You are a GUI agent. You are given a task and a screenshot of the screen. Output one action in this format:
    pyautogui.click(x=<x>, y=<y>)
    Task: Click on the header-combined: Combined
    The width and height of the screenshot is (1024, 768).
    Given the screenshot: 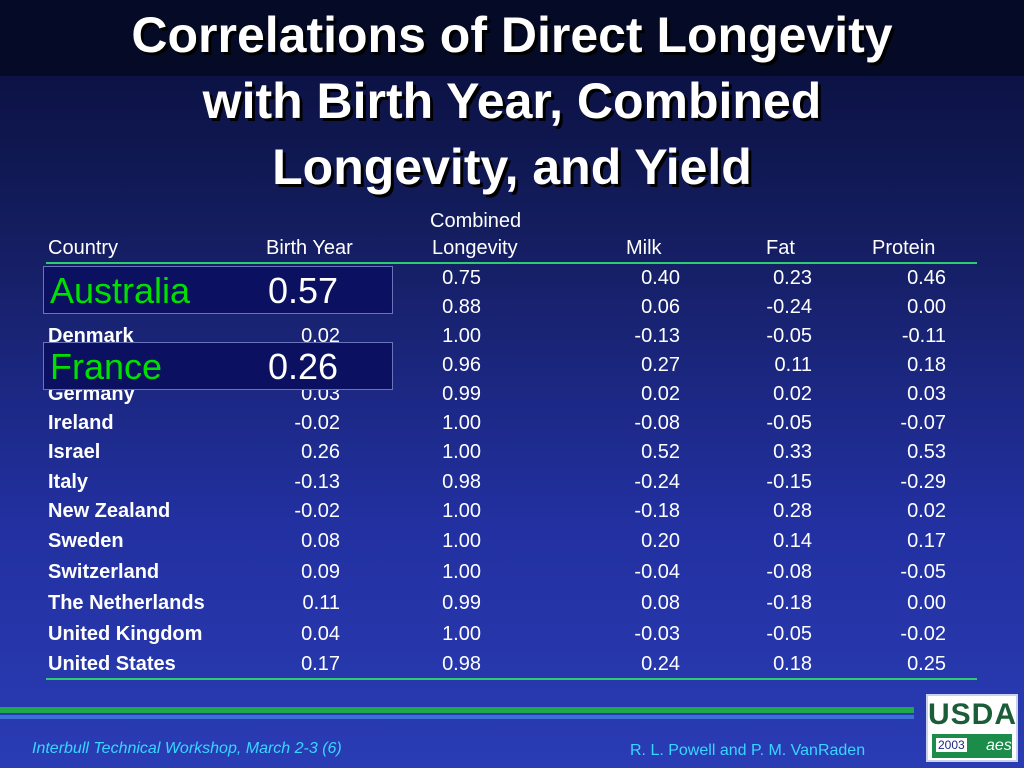 What is the action you would take?
    pyautogui.click(x=476, y=221)
    